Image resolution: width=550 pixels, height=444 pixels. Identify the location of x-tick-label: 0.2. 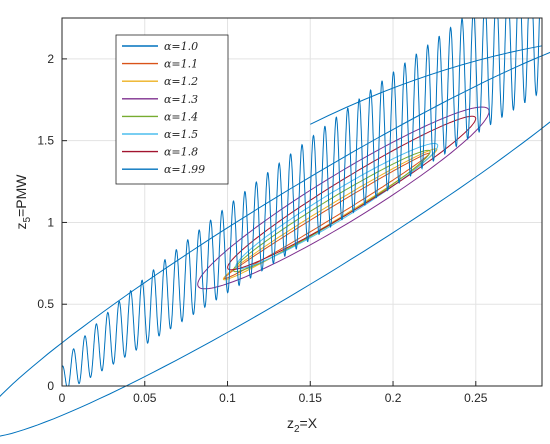
(393, 398).